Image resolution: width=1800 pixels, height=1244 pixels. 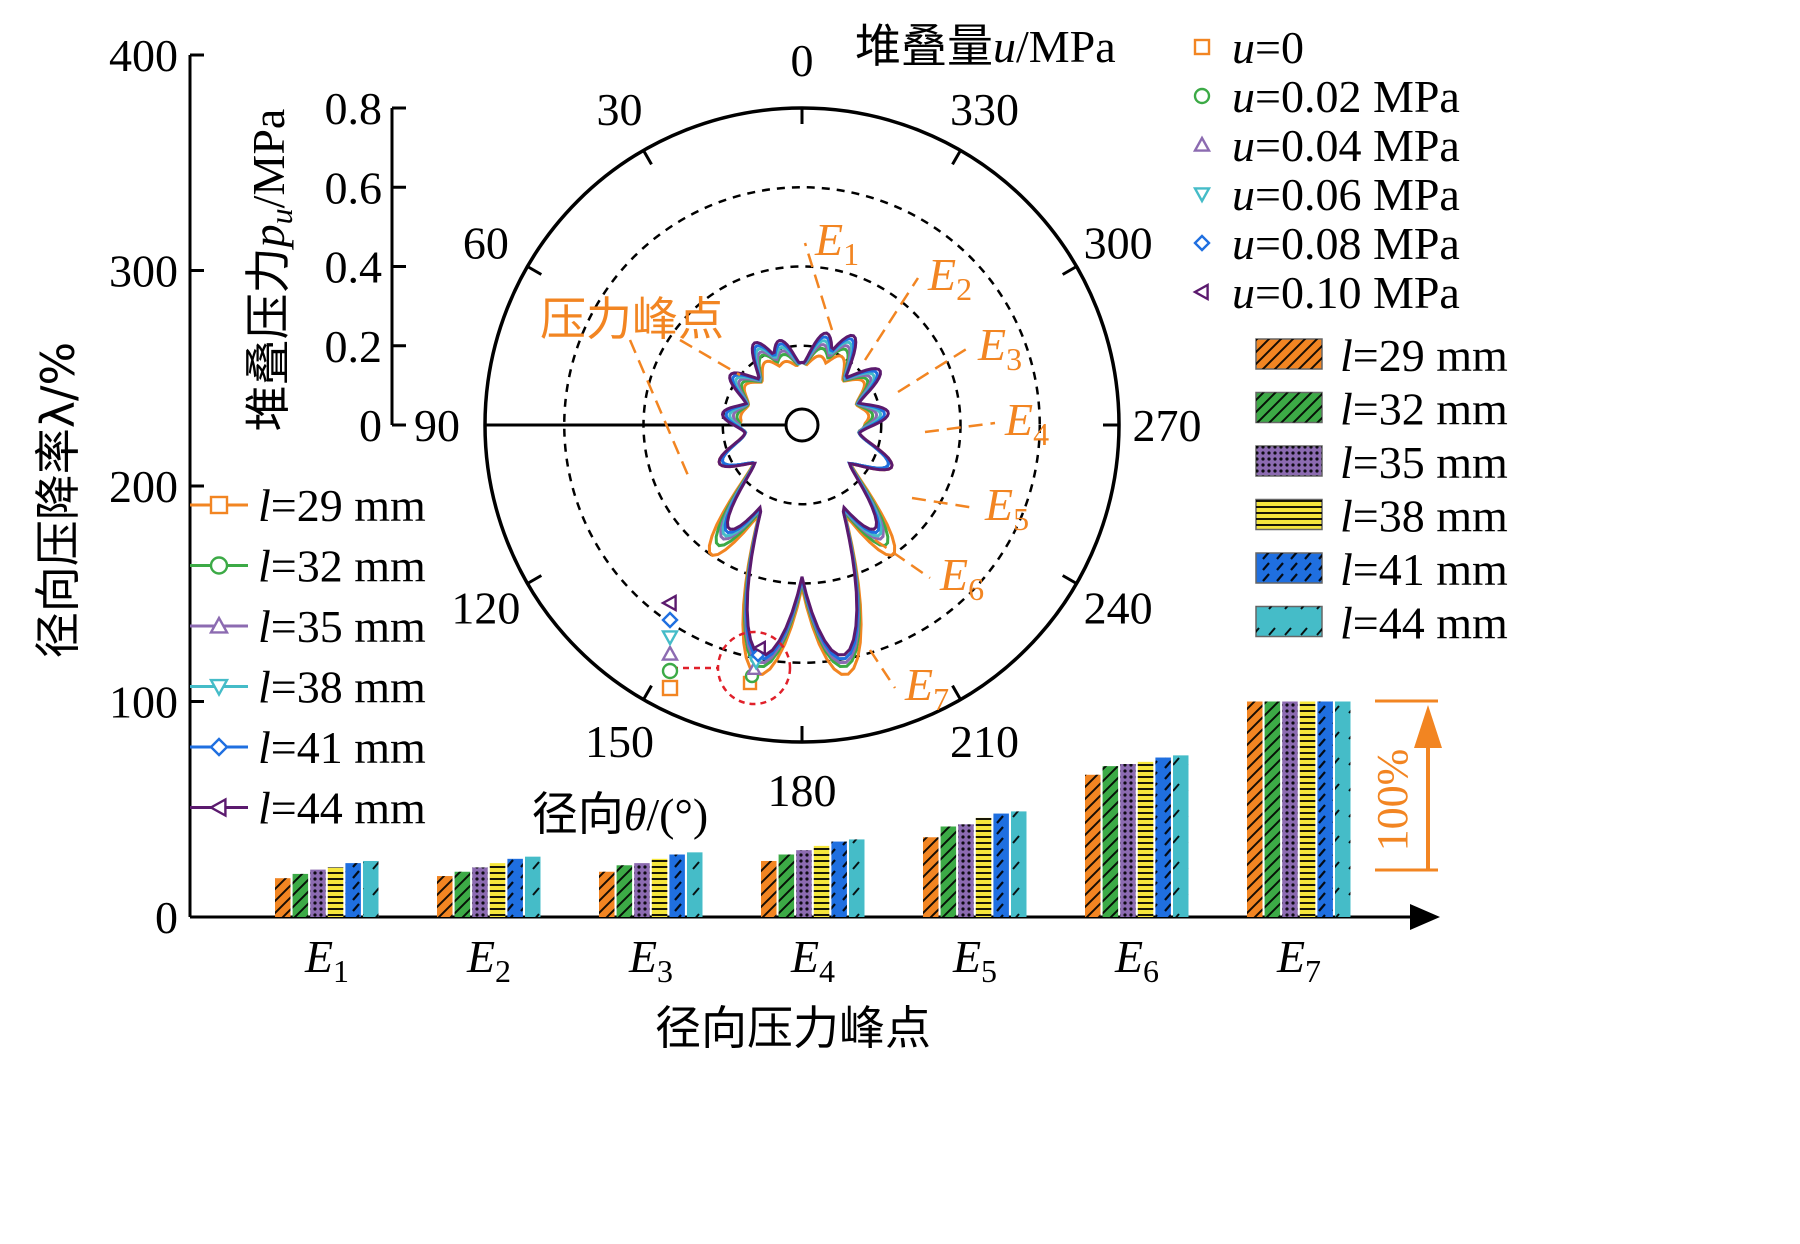 What do you see at coordinates (270, 270) in the screenshot?
I see `radial-axis-label: 堆叠压力pu/MPa` at bounding box center [270, 270].